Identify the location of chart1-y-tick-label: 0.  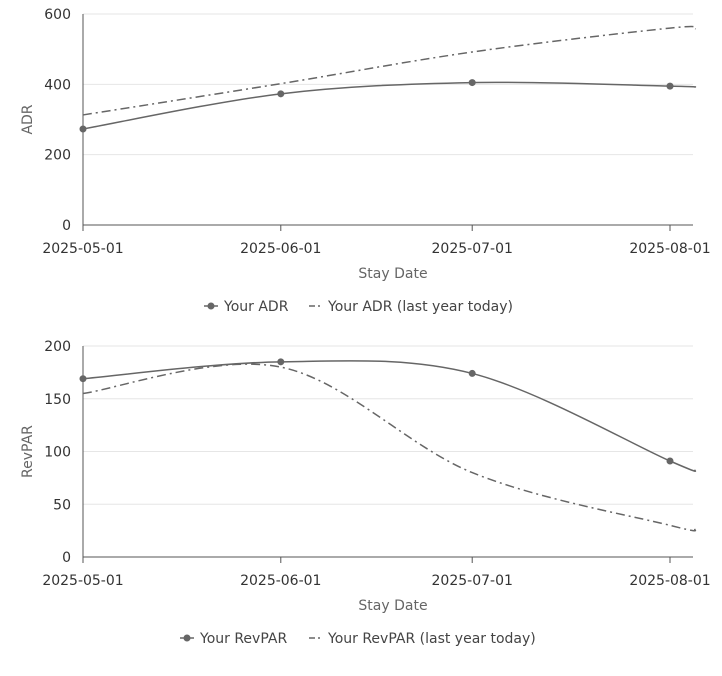
(66, 226).